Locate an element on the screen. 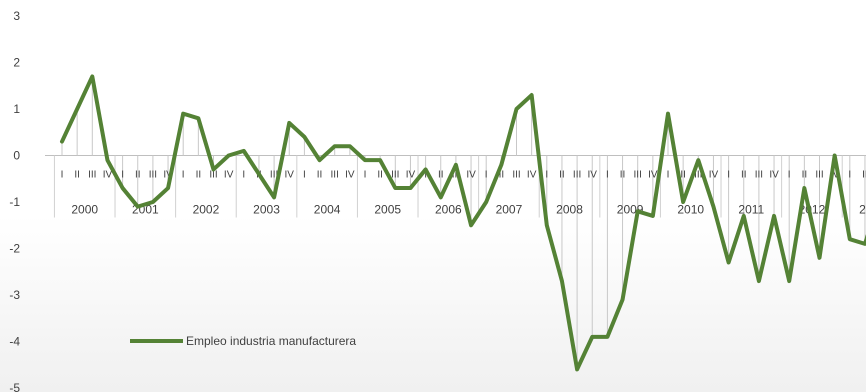 The width and height of the screenshot is (866, 392). year-tick-label: 2006 is located at coordinates (448, 210).